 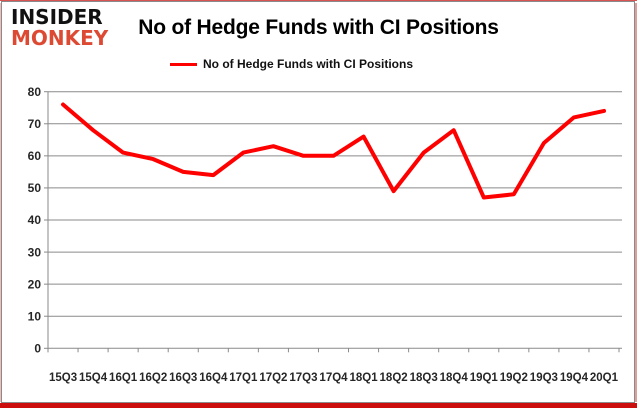 What do you see at coordinates (243, 378) in the screenshot?
I see `x-axis-label: 17Q1` at bounding box center [243, 378].